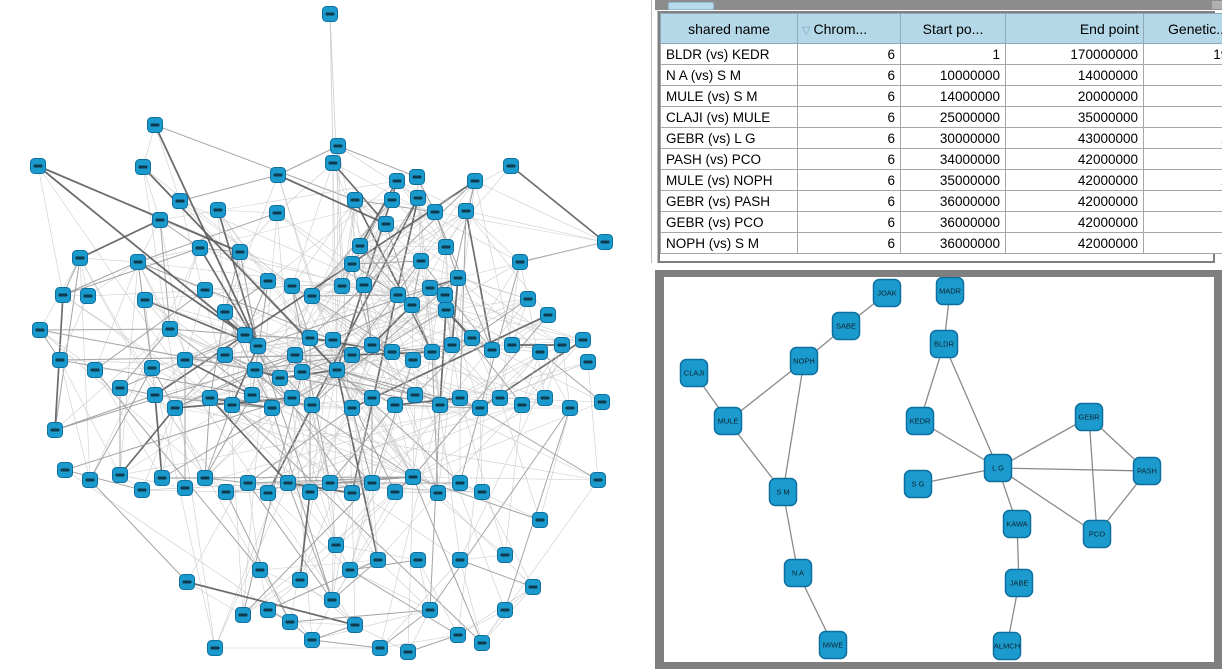 Image resolution: width=1222 pixels, height=669 pixels. Describe the element at coordinates (654, 131) in the screenshot. I see `panel-splitter` at that location.